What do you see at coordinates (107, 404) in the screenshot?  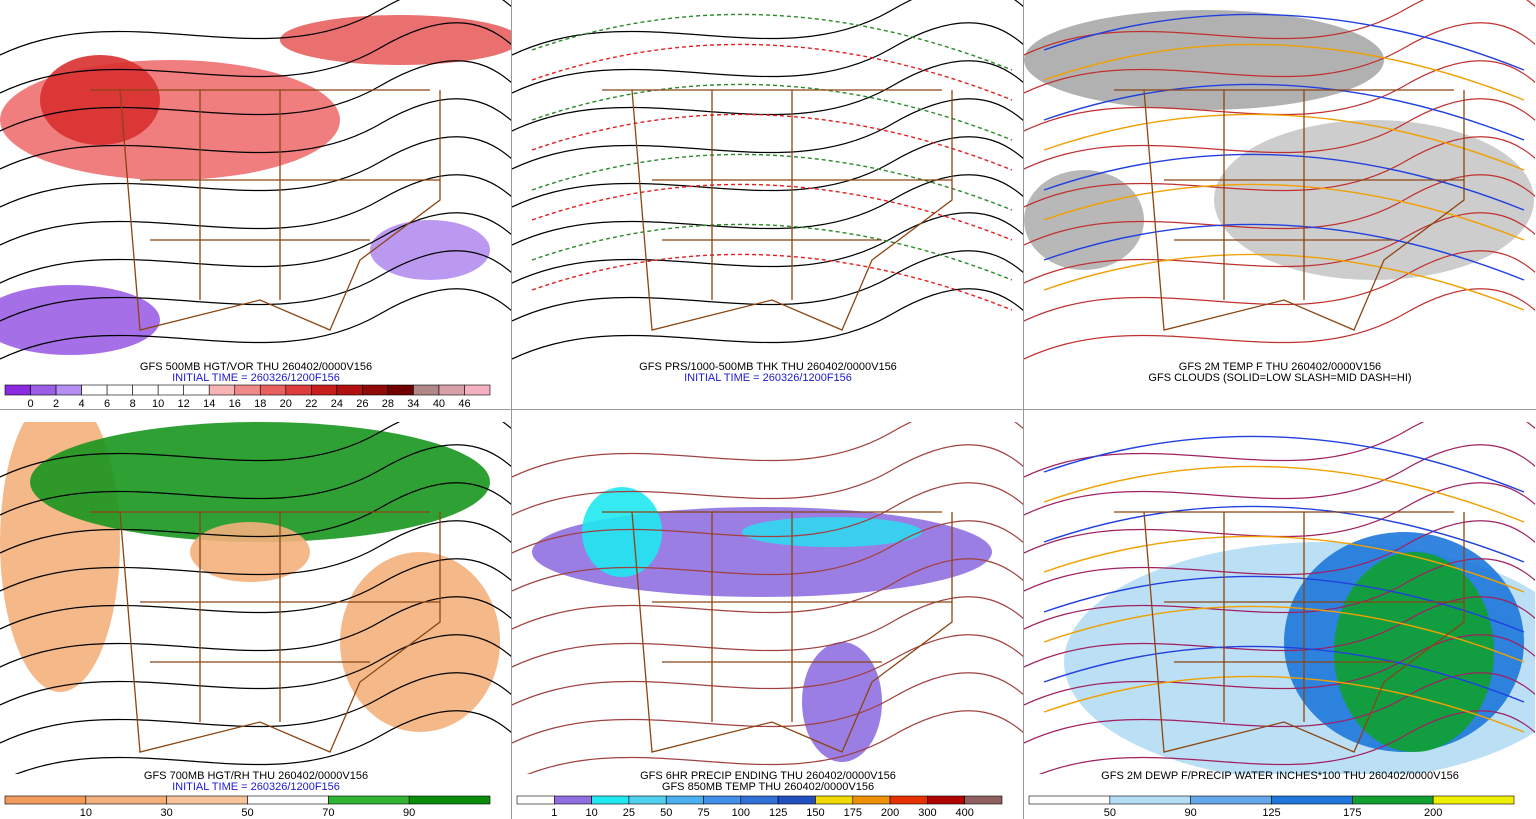 I see `colorbar-label: 6` at bounding box center [107, 404].